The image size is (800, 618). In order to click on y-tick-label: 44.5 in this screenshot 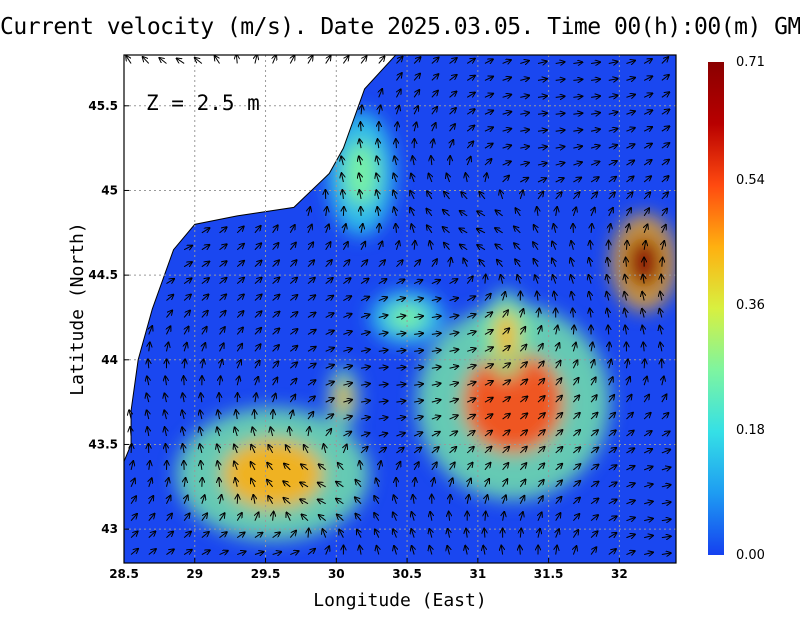, I will do `click(103, 275)`.